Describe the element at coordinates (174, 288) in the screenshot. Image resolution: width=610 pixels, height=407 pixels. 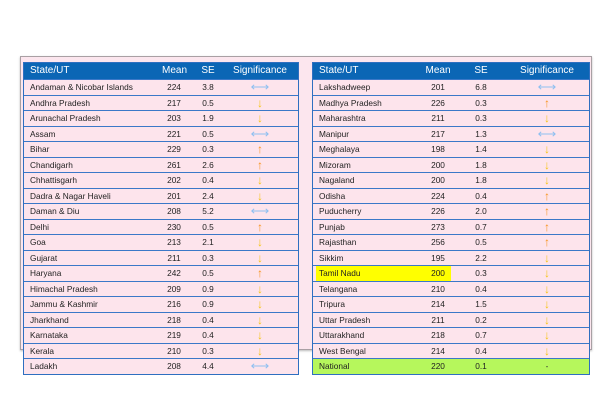
I see `mean-value: 209` at that location.